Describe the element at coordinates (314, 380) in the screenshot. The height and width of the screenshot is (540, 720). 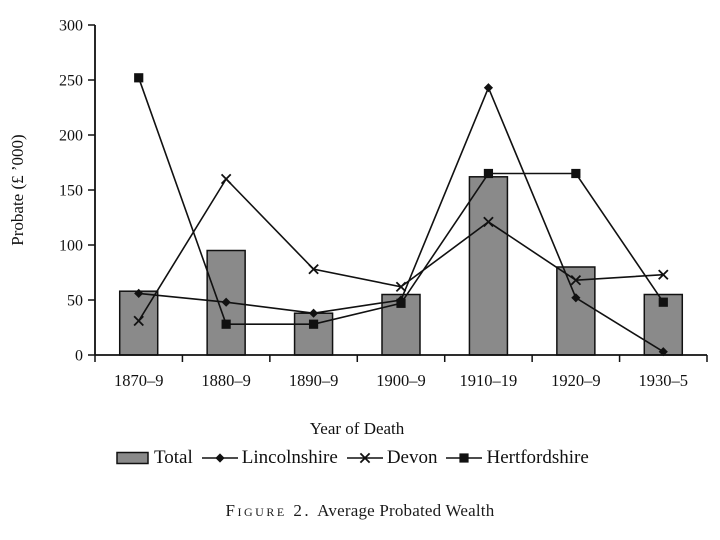
I see `x-tick-label: 1890–9` at that location.